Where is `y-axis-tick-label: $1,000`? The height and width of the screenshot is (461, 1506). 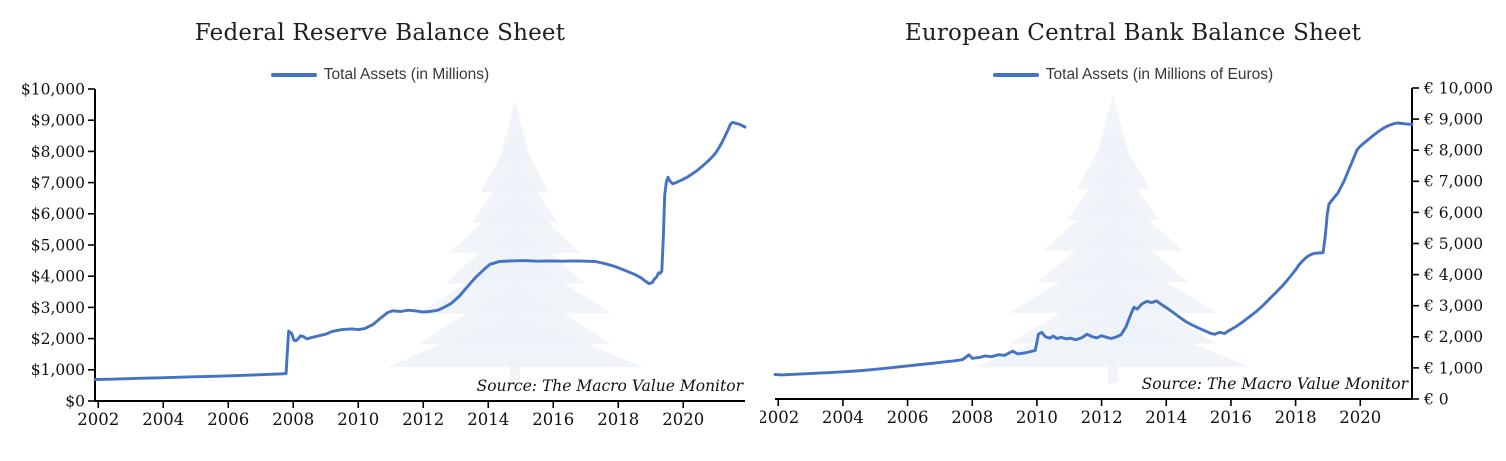 y-axis-tick-label: $1,000 is located at coordinates (58, 370).